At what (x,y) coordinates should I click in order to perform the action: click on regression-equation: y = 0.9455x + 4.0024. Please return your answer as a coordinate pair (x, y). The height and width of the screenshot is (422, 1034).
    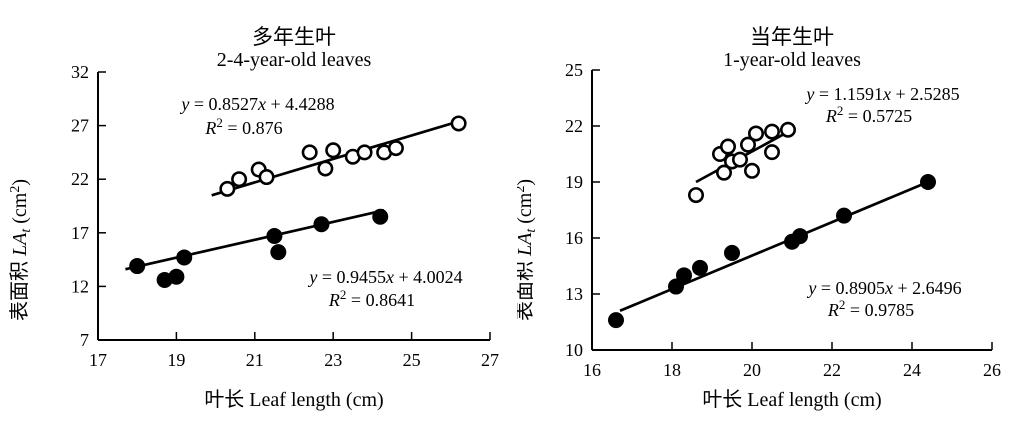
    Looking at the image, I should click on (384, 277).